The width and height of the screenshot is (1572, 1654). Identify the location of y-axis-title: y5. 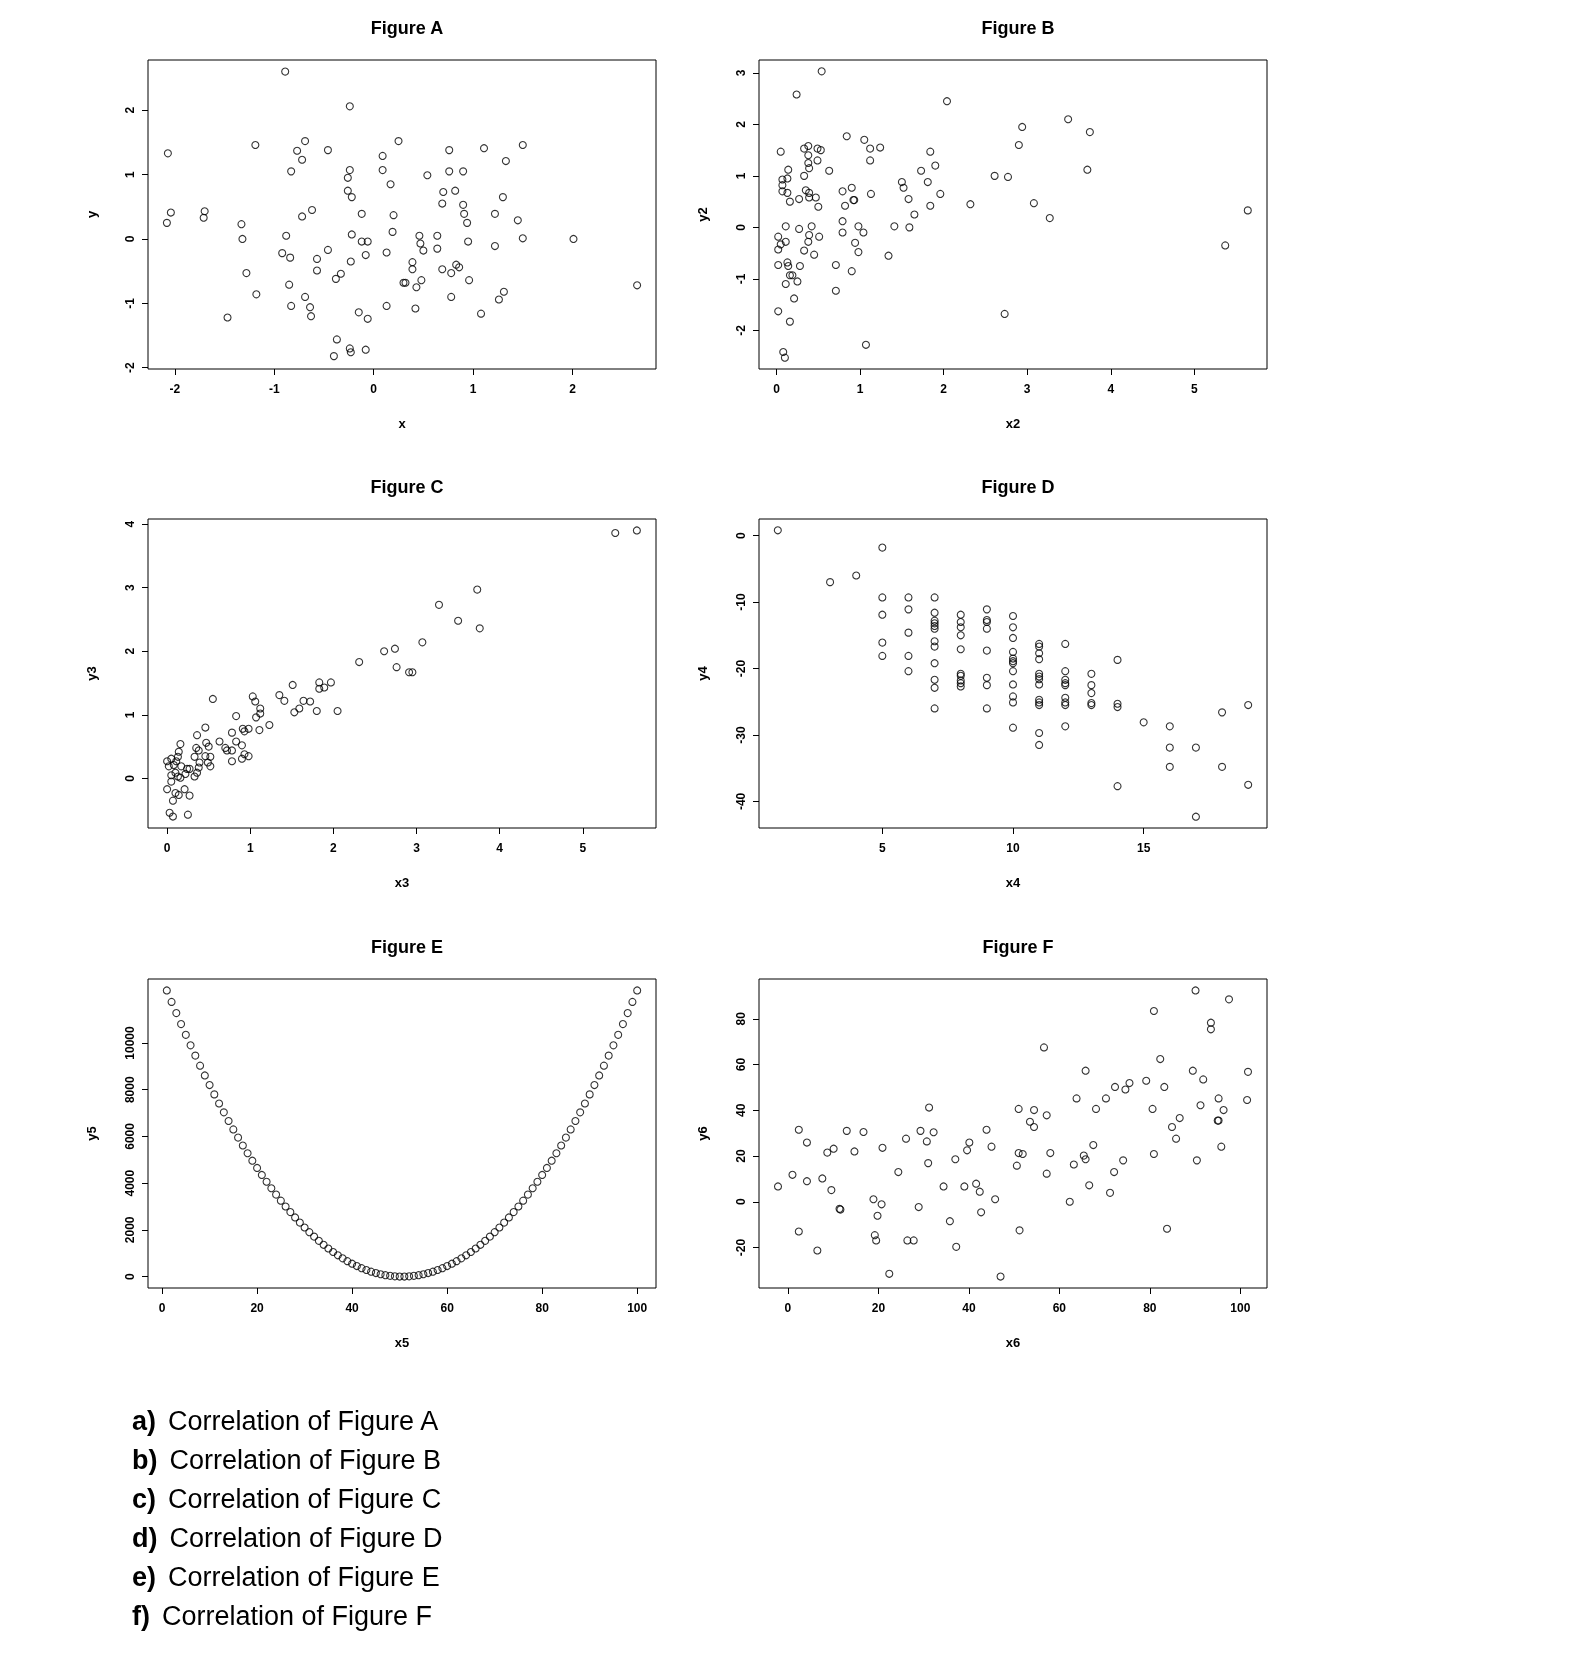
(91, 1133).